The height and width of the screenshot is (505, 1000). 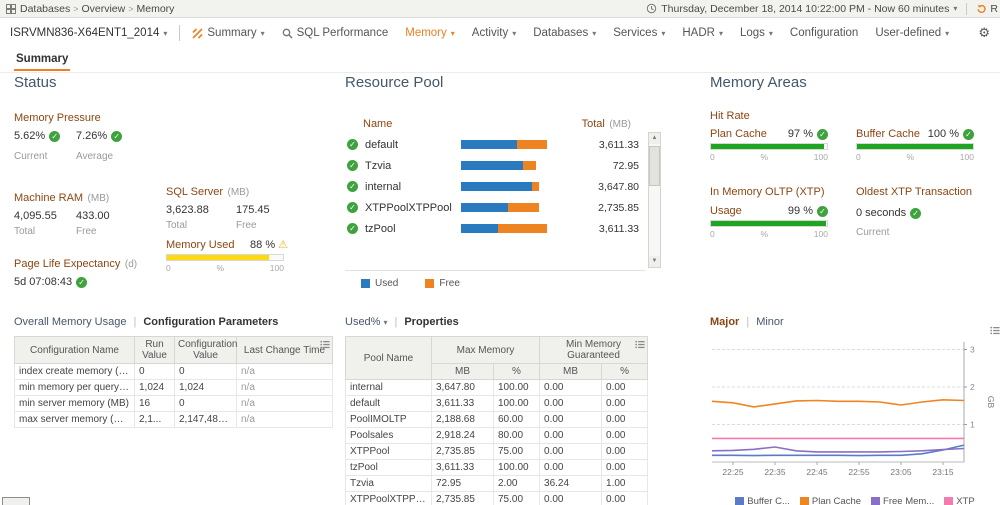 What do you see at coordinates (383, 186) in the screenshot?
I see `pool-name: internal` at bounding box center [383, 186].